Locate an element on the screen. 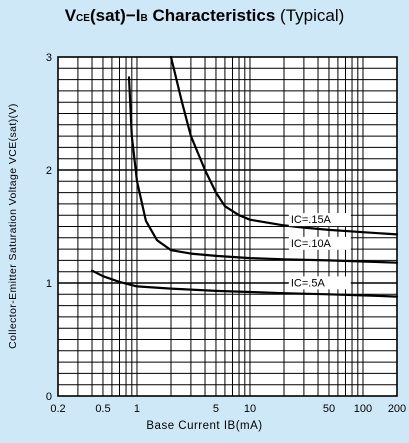  curve-label: IC=.15A is located at coordinates (311, 220).